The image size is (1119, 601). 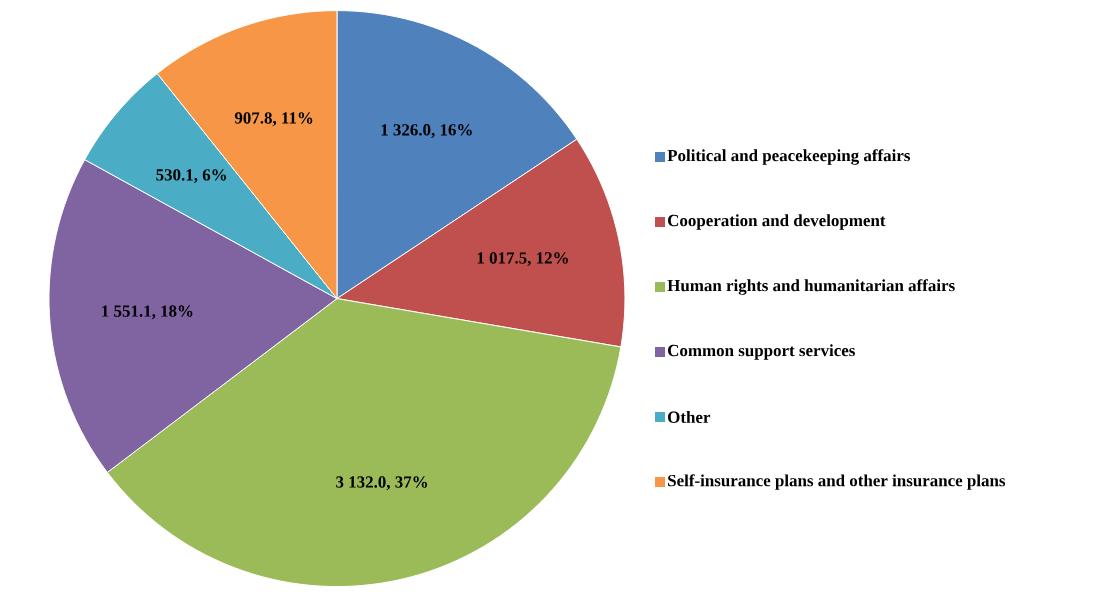 What do you see at coordinates (777, 222) in the screenshot?
I see `legend-label: Cooperation and development` at bounding box center [777, 222].